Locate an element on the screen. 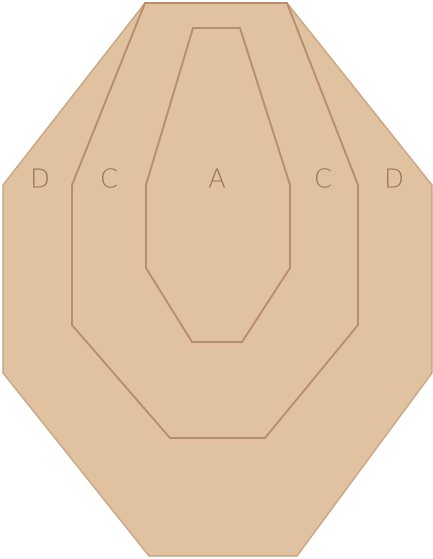 The height and width of the screenshot is (559, 433). zone-label-a-center: A is located at coordinates (217, 180).